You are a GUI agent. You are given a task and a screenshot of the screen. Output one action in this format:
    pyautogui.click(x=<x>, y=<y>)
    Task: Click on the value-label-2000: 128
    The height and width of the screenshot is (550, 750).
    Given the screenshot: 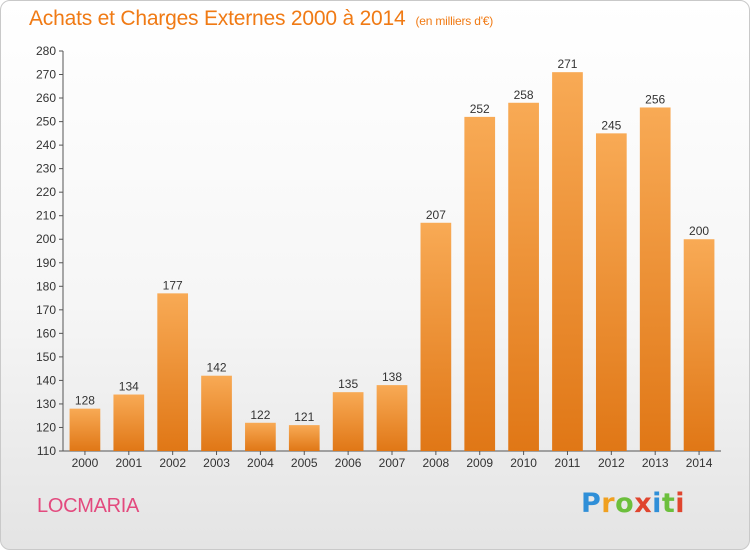 What is the action you would take?
    pyautogui.click(x=85, y=401)
    